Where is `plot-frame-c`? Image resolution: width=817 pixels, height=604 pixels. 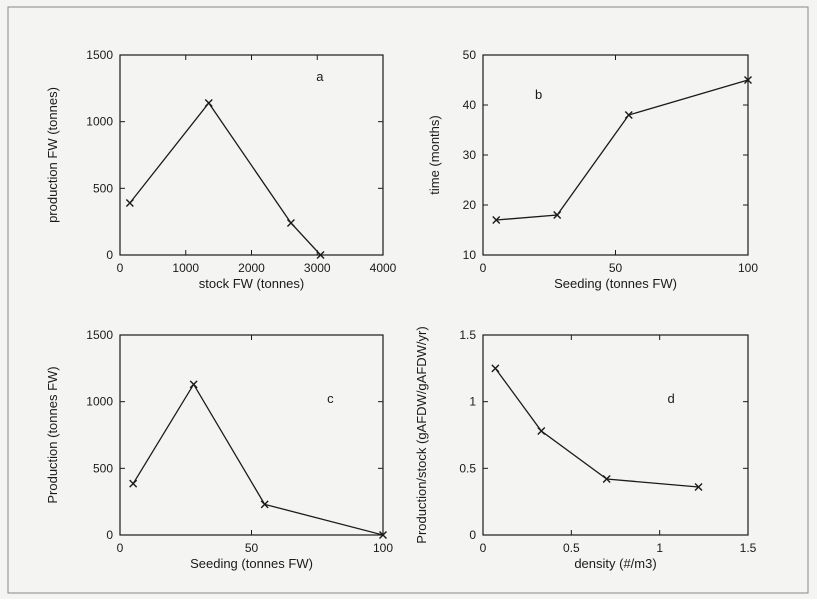 plot-frame-c is located at coordinates (251, 435).